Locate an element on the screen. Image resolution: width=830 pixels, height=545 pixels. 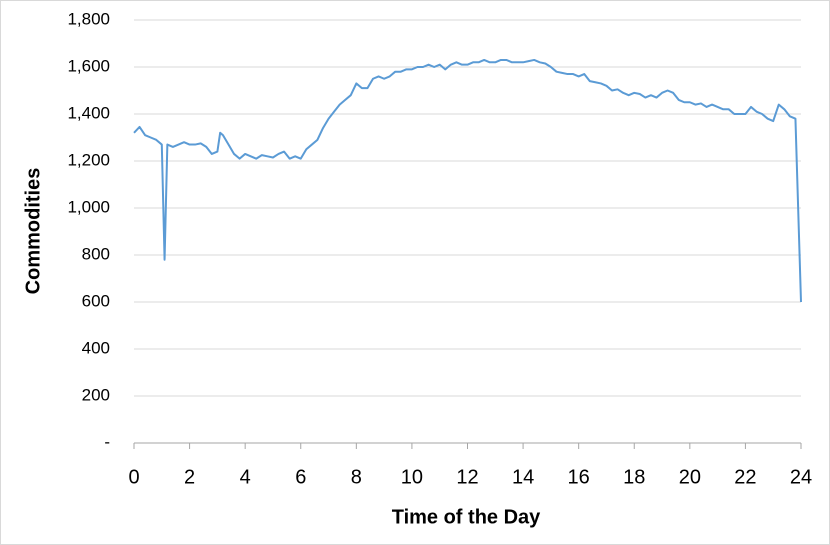
x-tick-label: 6 is located at coordinates (300, 477).